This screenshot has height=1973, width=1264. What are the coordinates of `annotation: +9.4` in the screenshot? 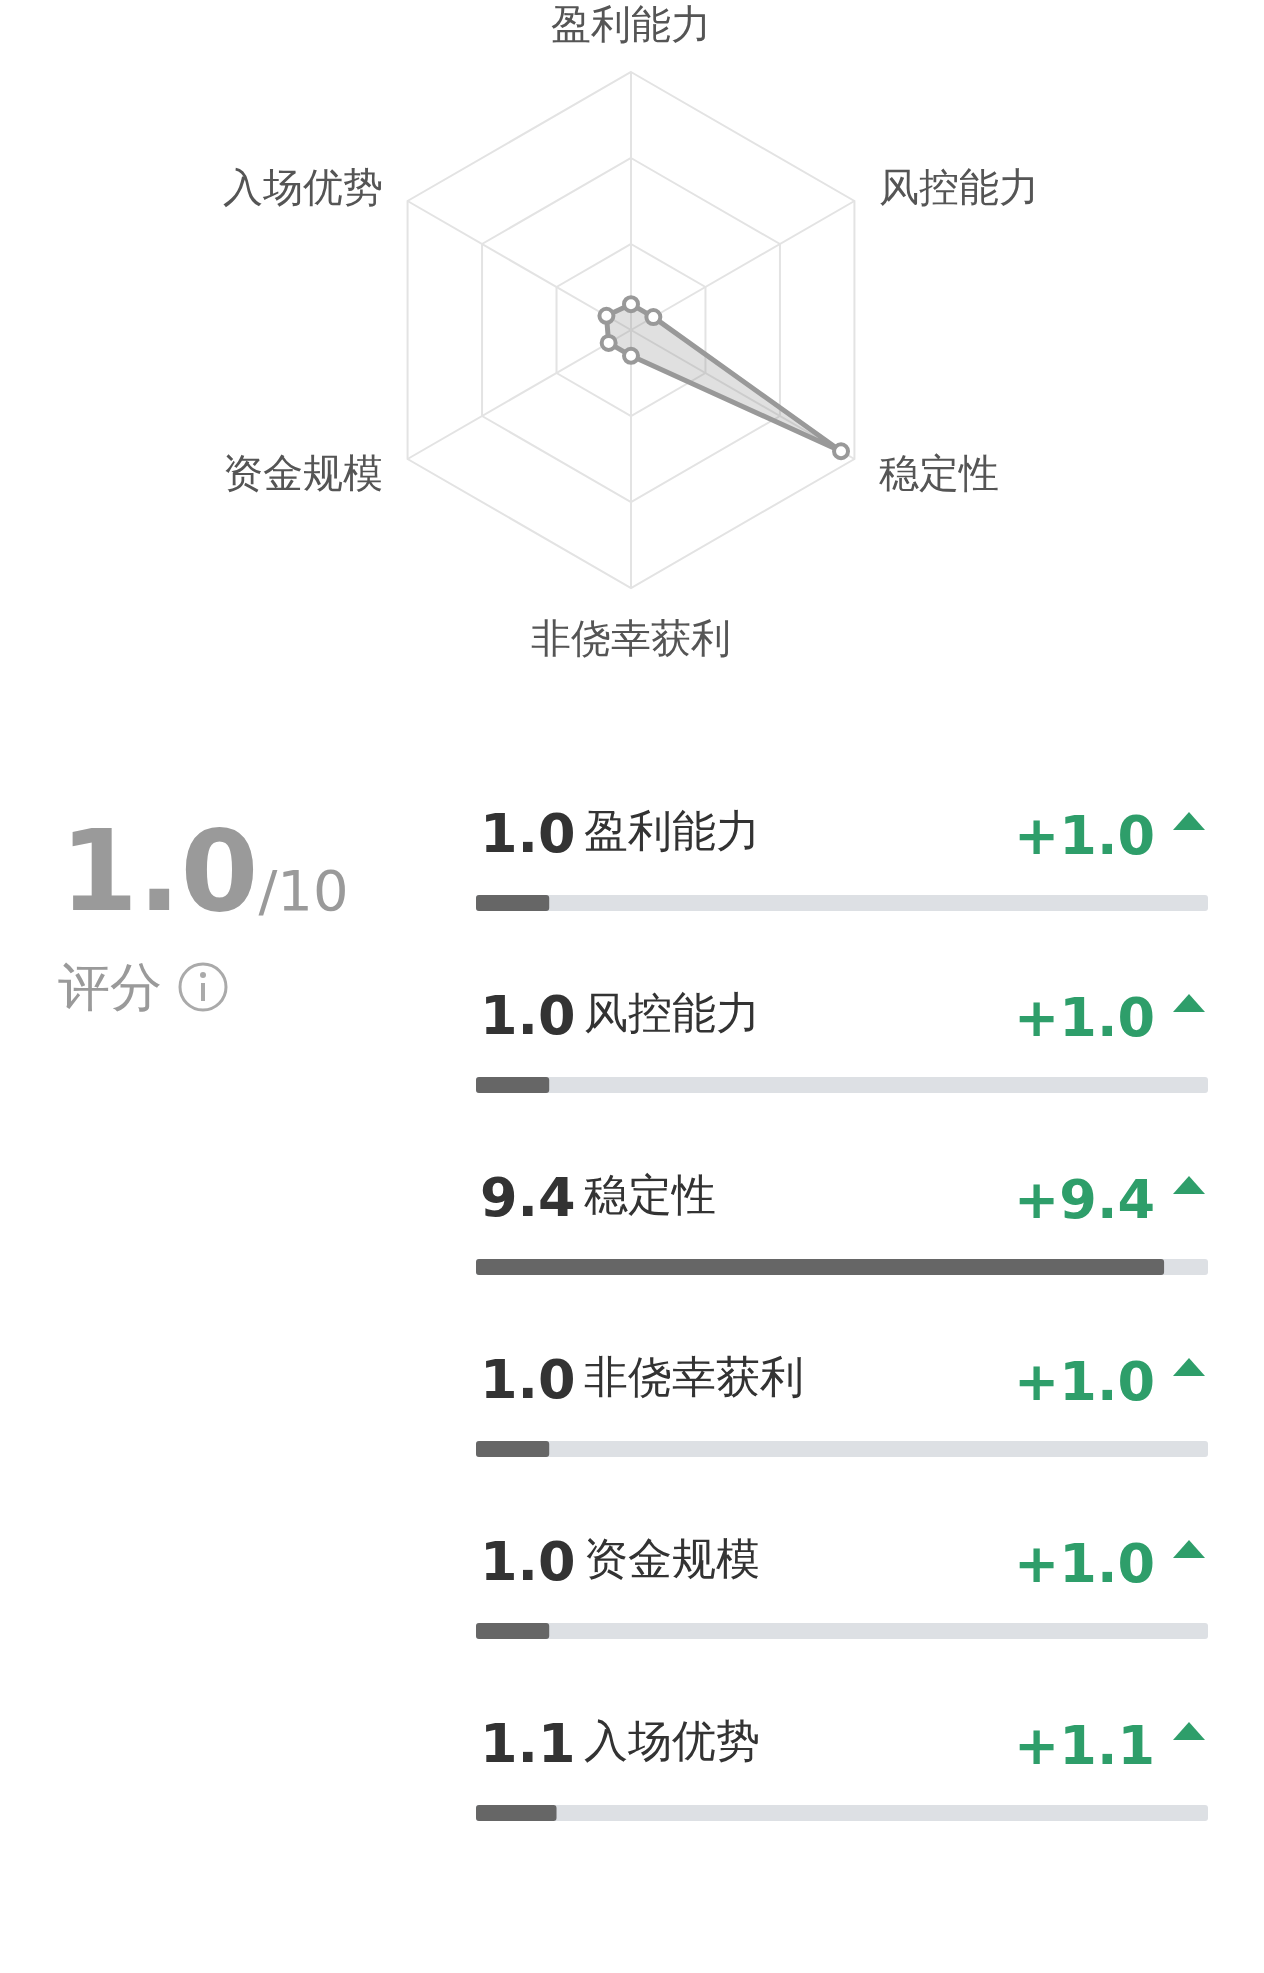 It's located at (1084, 1199).